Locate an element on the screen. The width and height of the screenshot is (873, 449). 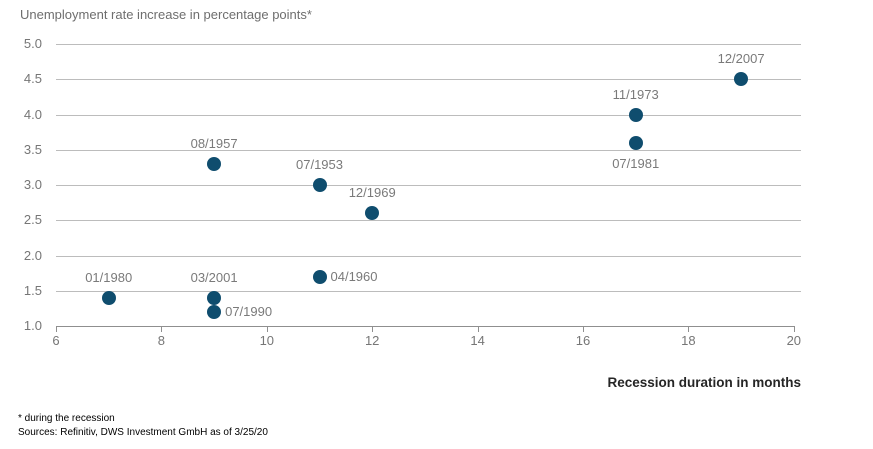
x-tick-label: 16 is located at coordinates (583, 340).